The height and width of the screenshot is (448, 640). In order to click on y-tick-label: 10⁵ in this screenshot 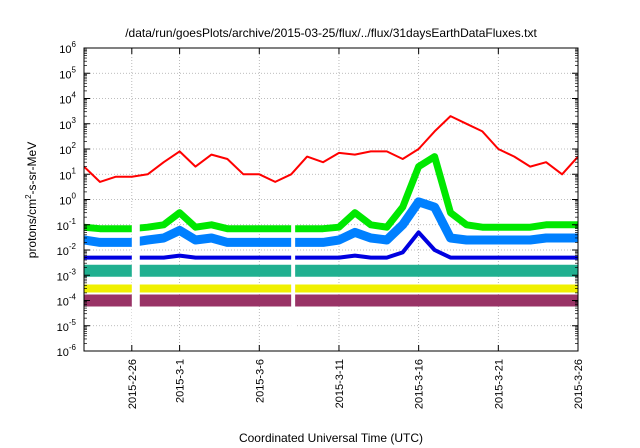, I will do `click(67, 73)`.